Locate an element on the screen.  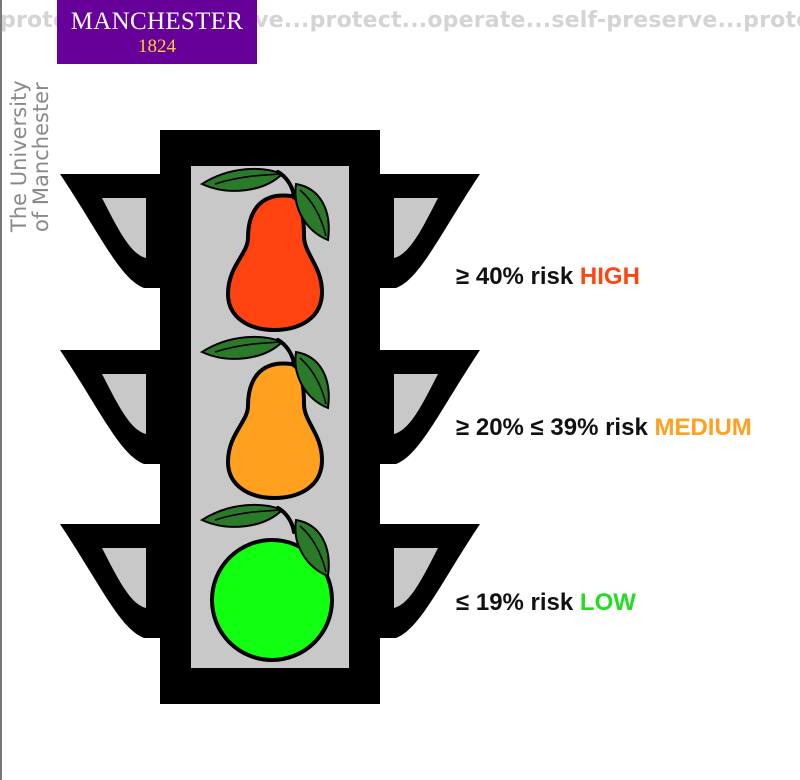
light-low-apple is located at coordinates (267, 582).